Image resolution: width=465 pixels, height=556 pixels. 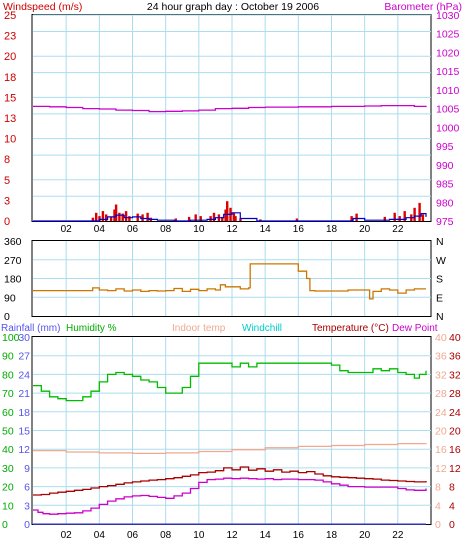 What do you see at coordinates (448, 128) in the screenshot?
I see `baro-tick-1000: 1000` at bounding box center [448, 128].